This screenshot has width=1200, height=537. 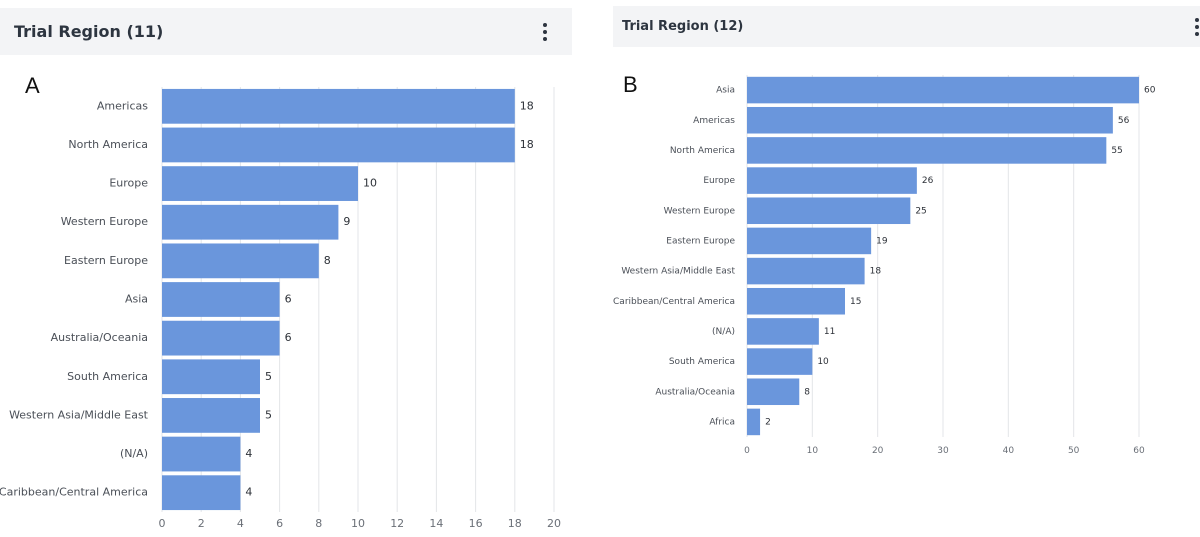 I want to click on category-label: Africa, so click(x=722, y=422).